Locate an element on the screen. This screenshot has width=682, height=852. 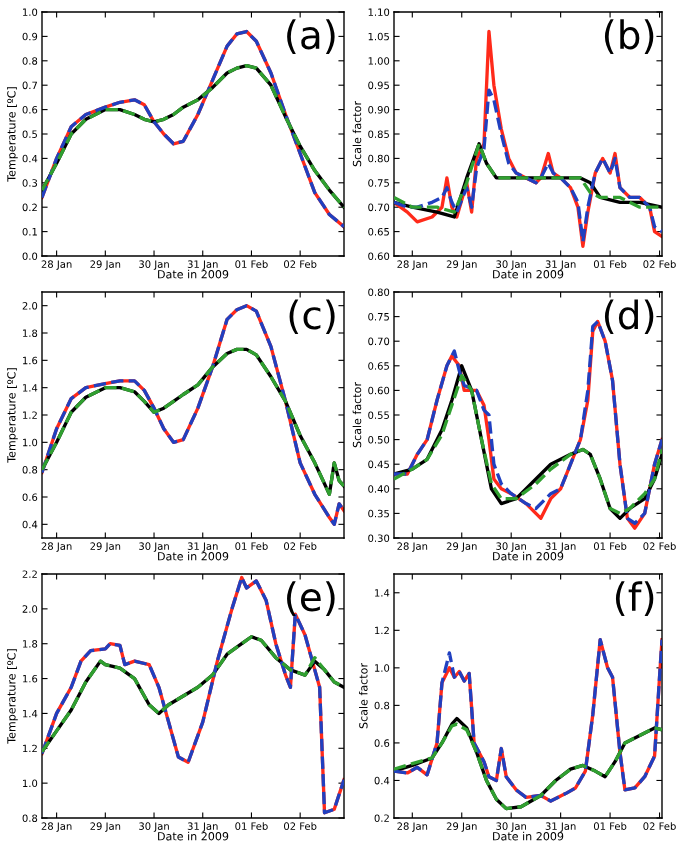
annotation: (f) is located at coordinates (634, 598).